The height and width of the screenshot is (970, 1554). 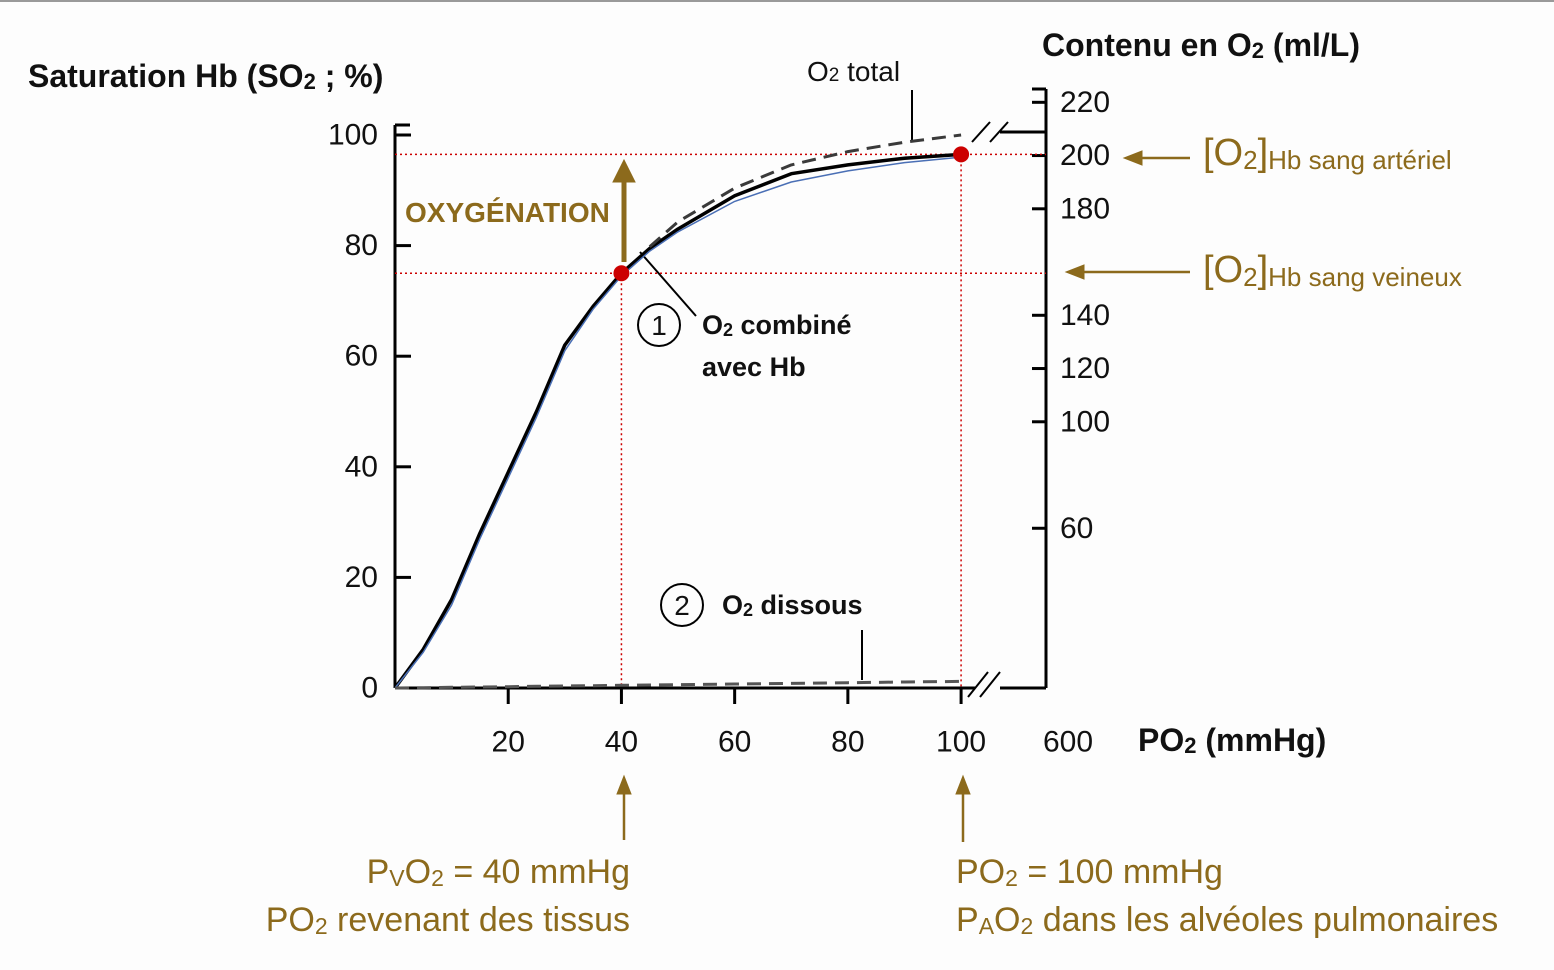 I want to click on text-part: dissous, so click(x=808, y=605).